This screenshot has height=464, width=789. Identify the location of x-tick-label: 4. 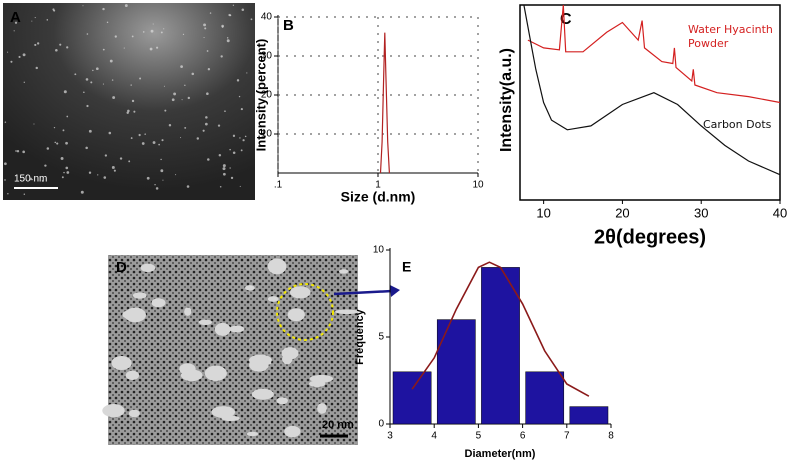
(434, 436).